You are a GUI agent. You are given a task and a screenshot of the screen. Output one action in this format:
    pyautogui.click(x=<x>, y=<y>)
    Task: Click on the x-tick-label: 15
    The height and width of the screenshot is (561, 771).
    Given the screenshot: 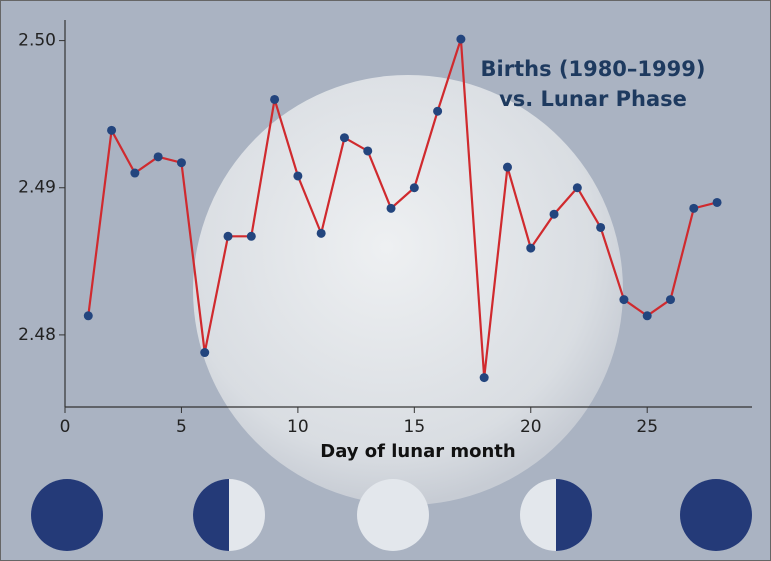 What is the action you would take?
    pyautogui.click(x=415, y=427)
    